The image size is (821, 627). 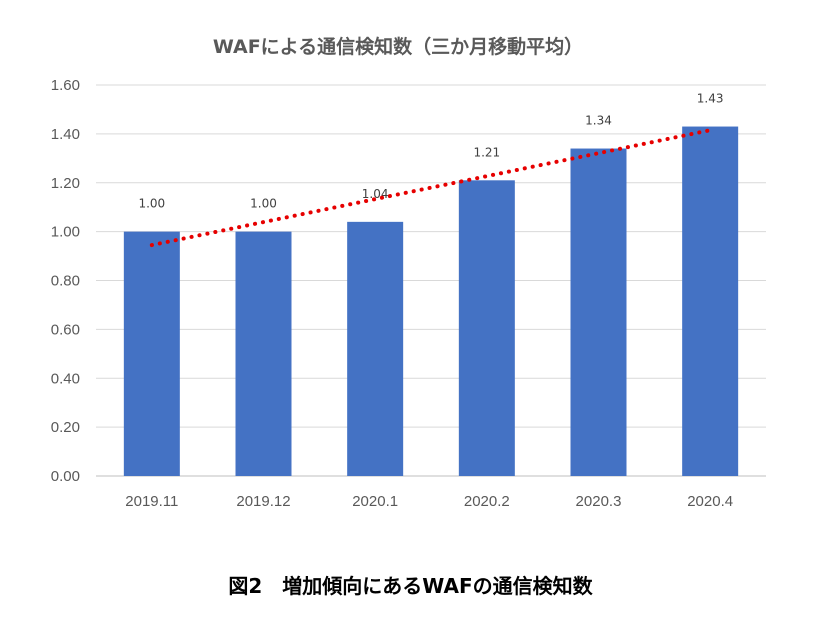 What do you see at coordinates (710, 99) in the screenshot?
I see `data-label: 1.43` at bounding box center [710, 99].